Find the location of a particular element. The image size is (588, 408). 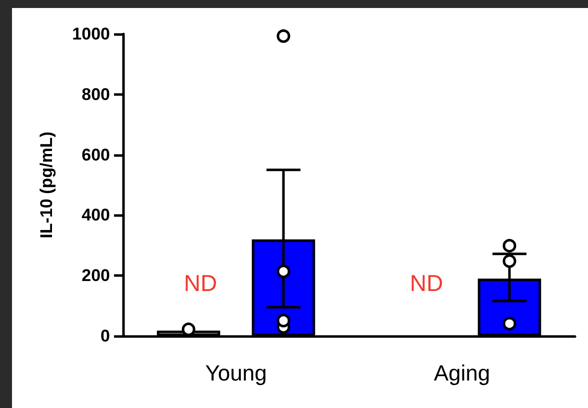

y-tick-label: 200 is located at coordinates (96, 276).